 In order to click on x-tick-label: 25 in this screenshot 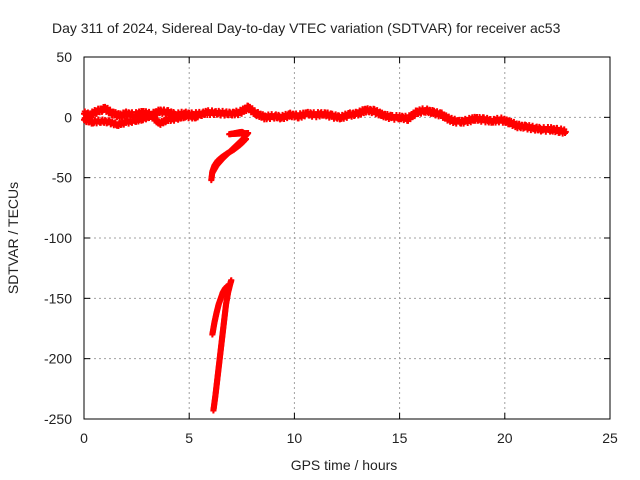, I will do `click(610, 438)`.